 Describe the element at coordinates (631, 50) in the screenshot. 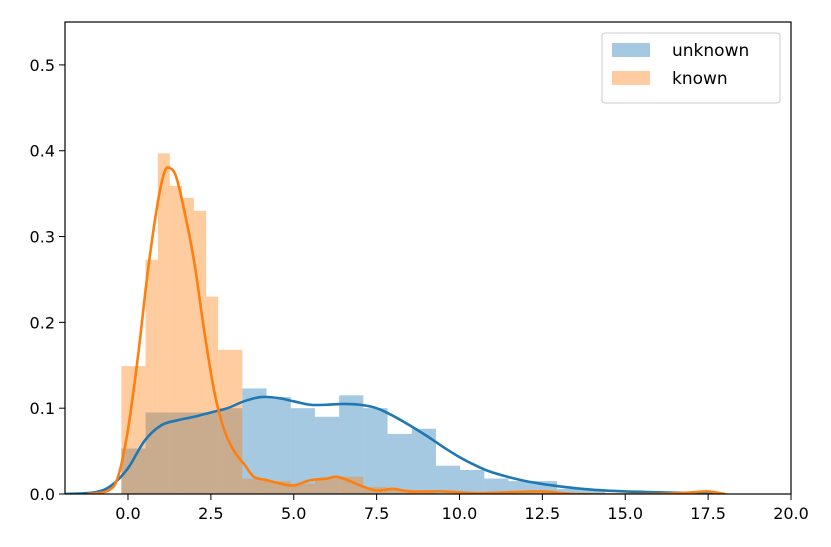

I see `legend-swatch-unknown` at that location.